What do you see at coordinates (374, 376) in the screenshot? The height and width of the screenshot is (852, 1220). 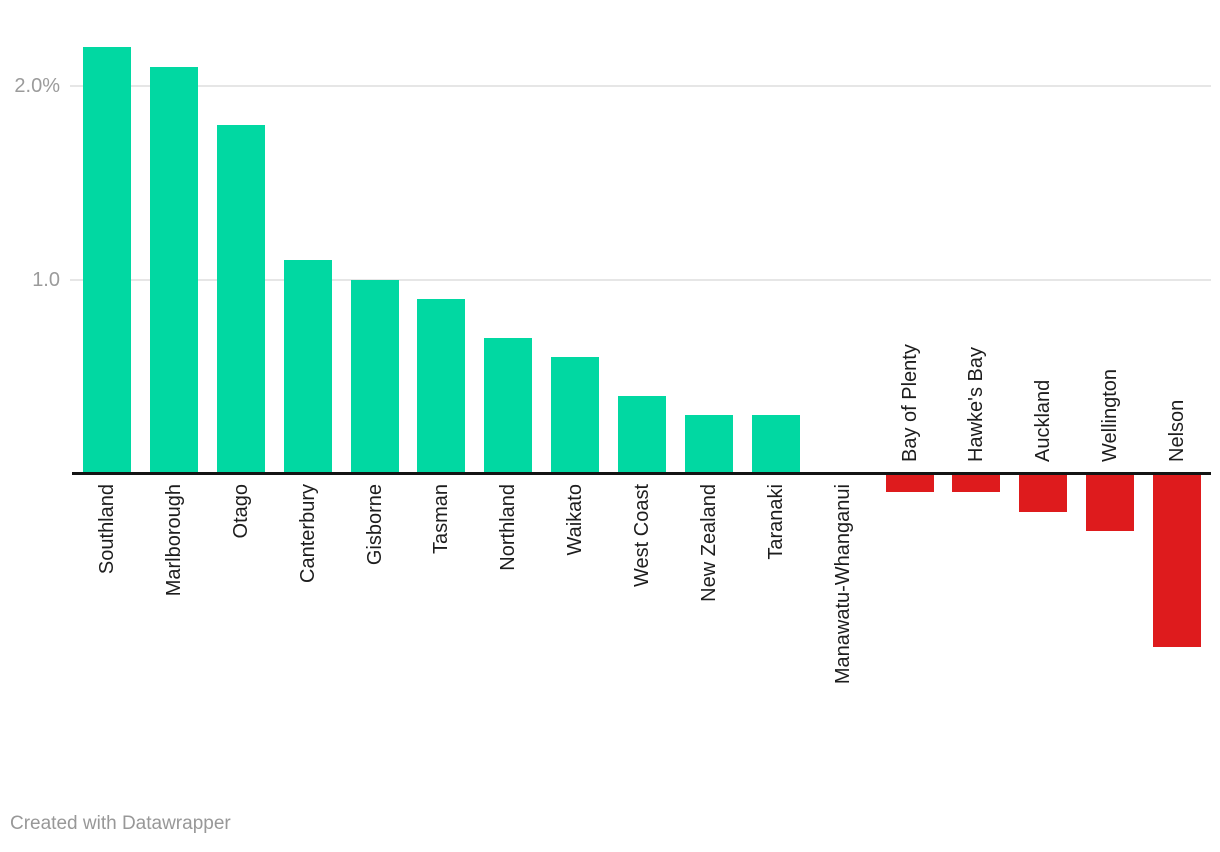 I see `bar-gisborne` at bounding box center [374, 376].